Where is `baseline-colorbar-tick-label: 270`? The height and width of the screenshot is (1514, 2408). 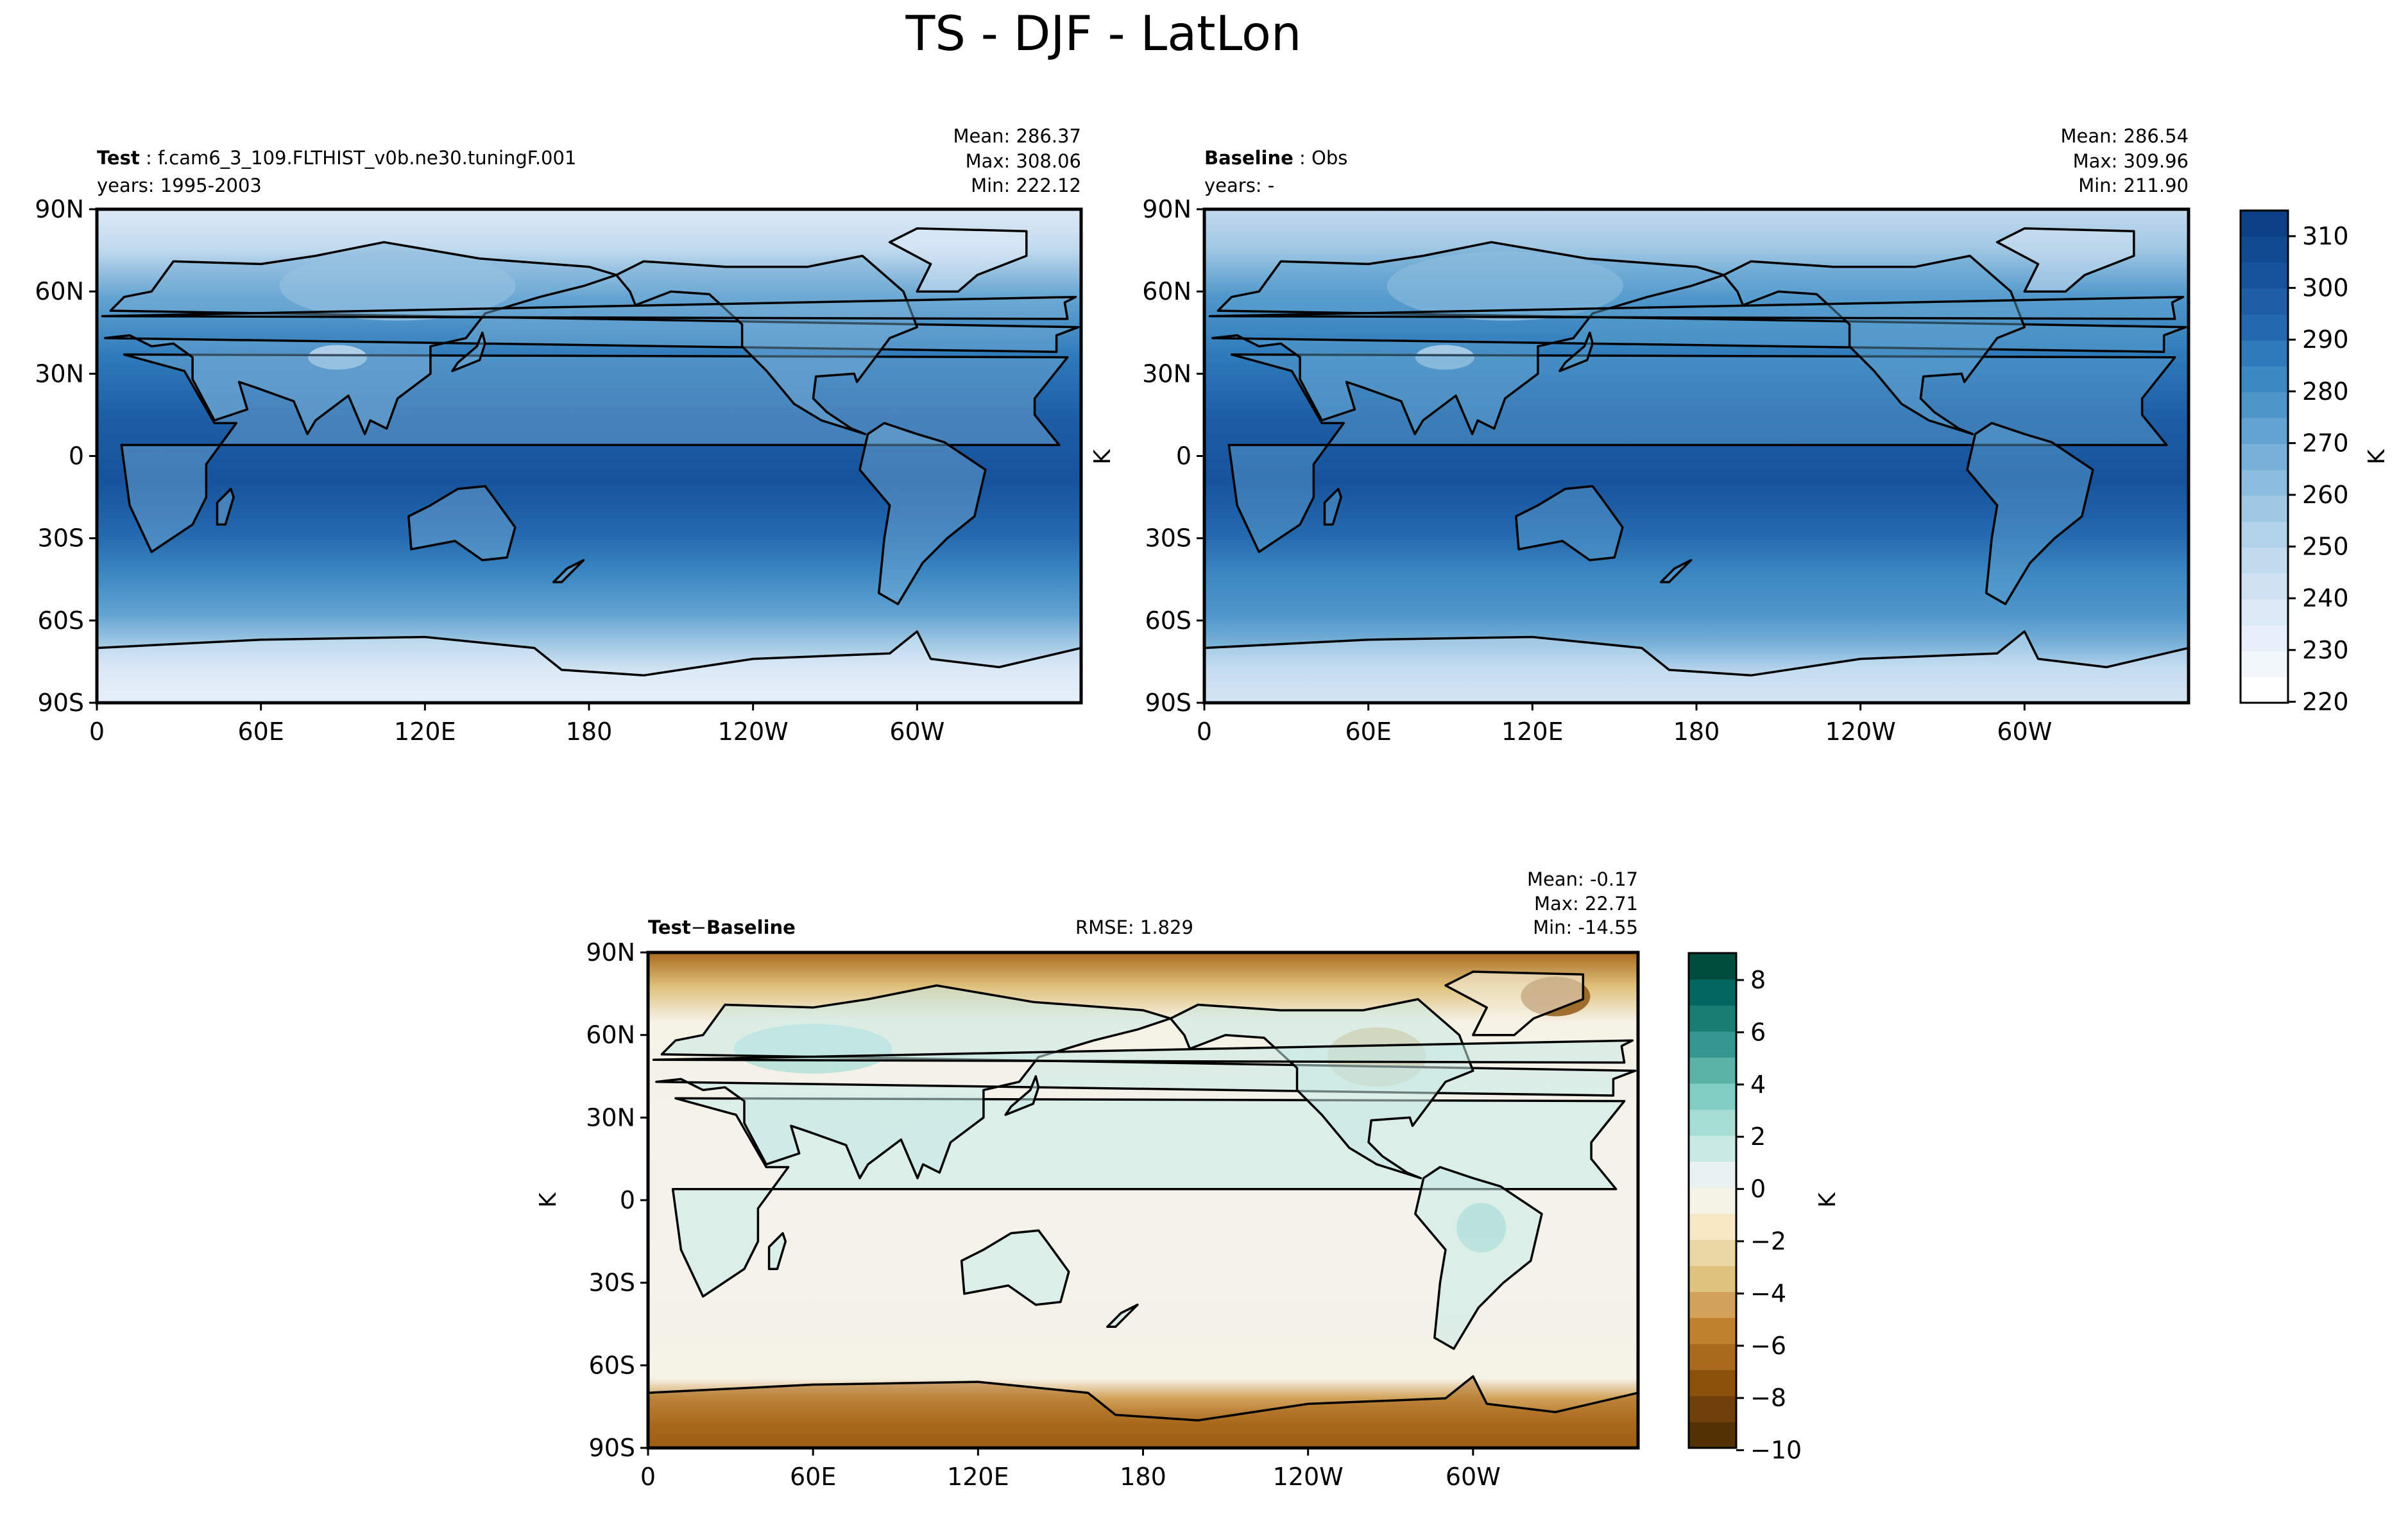
baseline-colorbar-tick-label: 270 is located at coordinates (2325, 443).